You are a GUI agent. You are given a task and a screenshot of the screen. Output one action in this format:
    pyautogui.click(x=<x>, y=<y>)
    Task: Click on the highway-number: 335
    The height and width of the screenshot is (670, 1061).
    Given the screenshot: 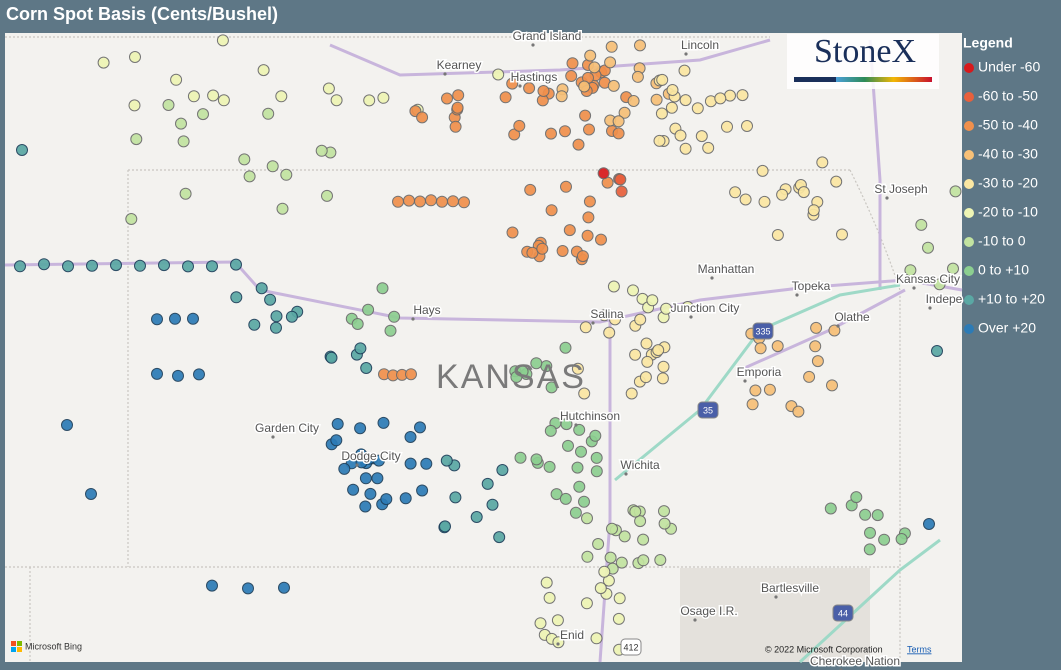 What is the action you would take?
    pyautogui.click(x=762, y=331)
    